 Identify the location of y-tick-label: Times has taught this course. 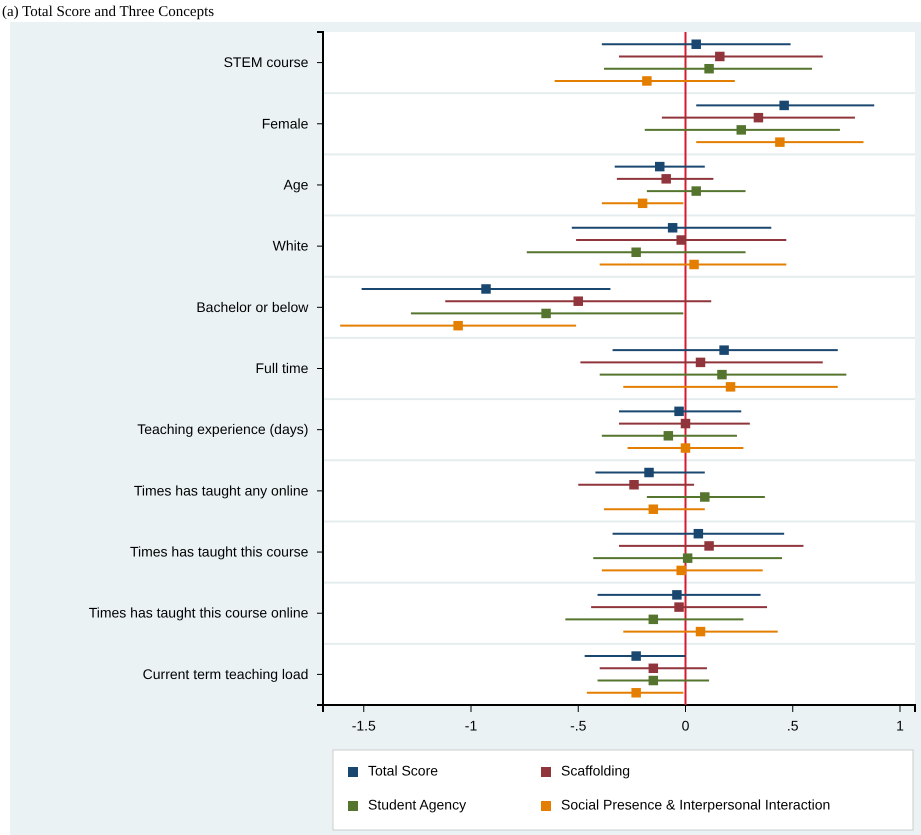
(219, 552).